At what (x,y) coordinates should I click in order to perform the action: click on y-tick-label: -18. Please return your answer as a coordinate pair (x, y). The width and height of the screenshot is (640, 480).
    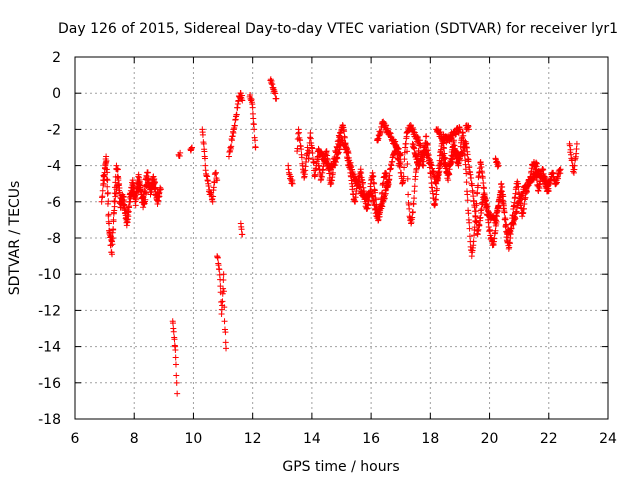
    Looking at the image, I should click on (49, 420).